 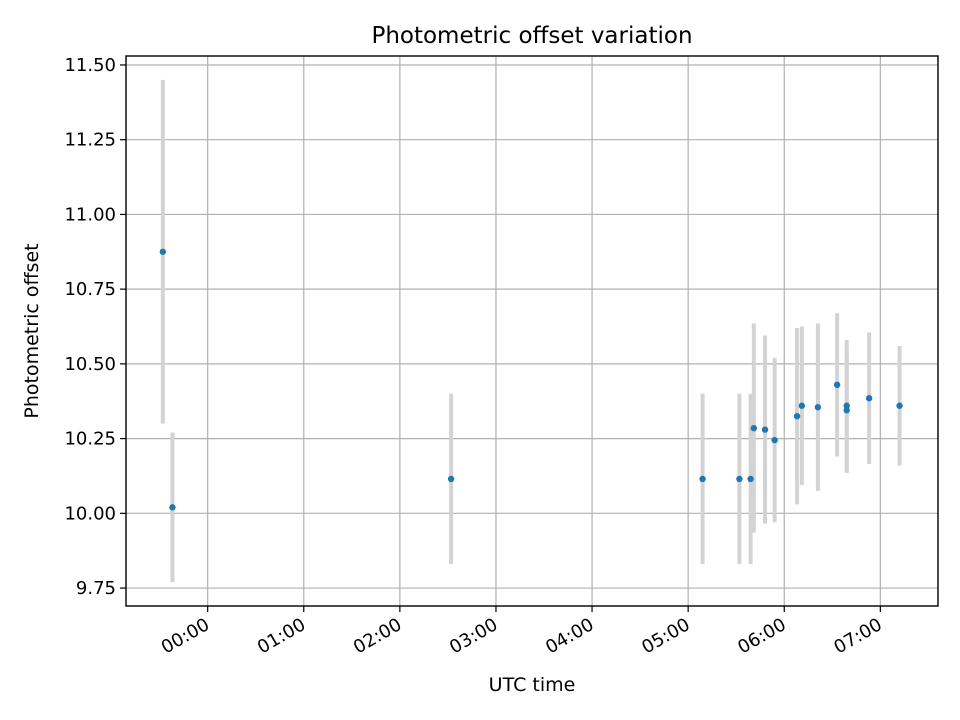 I want to click on x-tick-label: 02:00, so click(x=377, y=636).